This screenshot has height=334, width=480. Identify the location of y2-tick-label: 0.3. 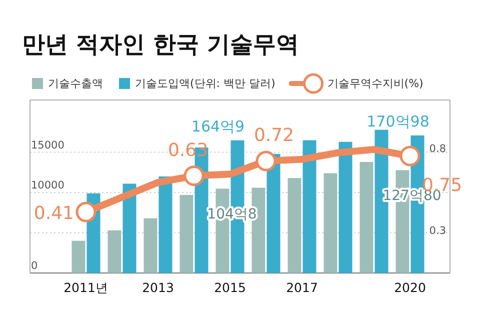
(437, 231).